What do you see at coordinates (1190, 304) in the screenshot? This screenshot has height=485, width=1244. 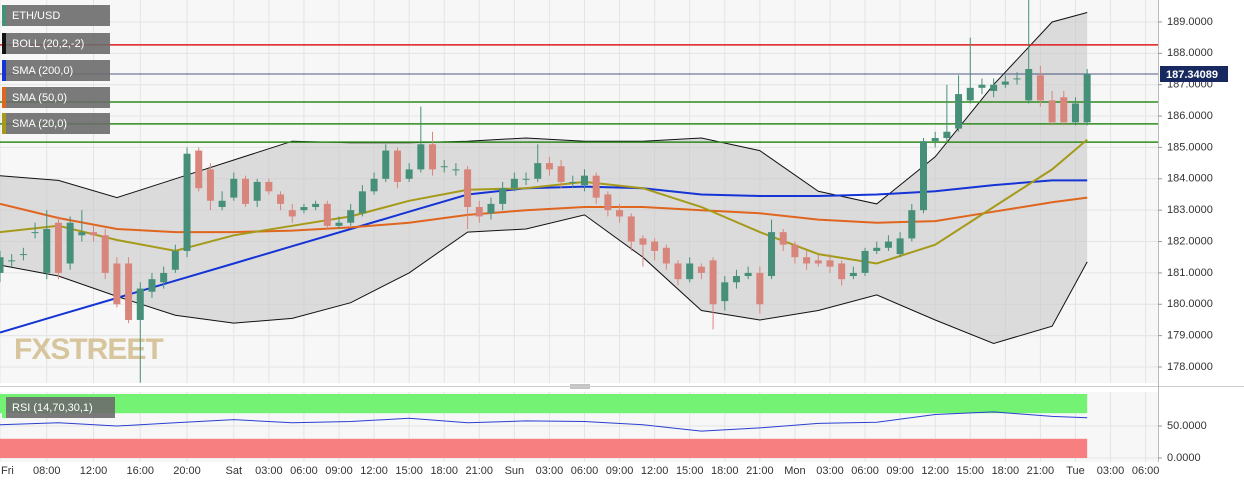 I see `y-tick-label: 180.0000` at bounding box center [1190, 304].